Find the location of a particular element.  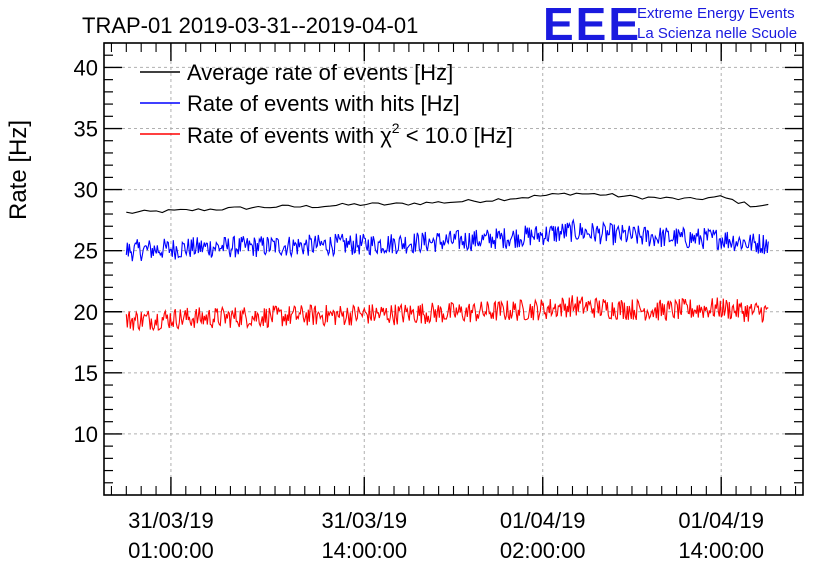

logo-line-2: La Scienza nelle Scuole is located at coordinates (717, 33).